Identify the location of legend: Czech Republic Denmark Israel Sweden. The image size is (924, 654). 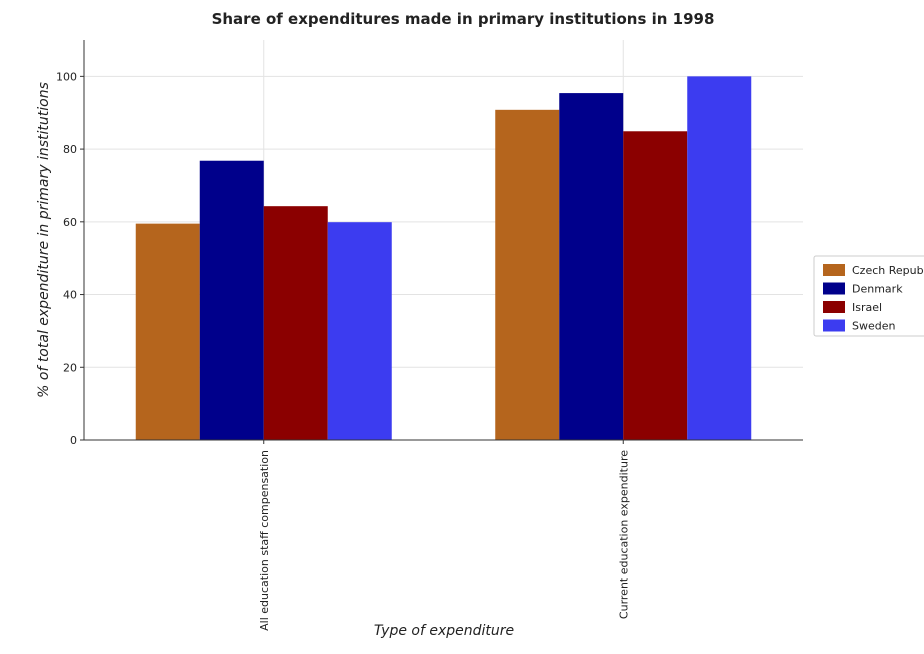
(868, 296).